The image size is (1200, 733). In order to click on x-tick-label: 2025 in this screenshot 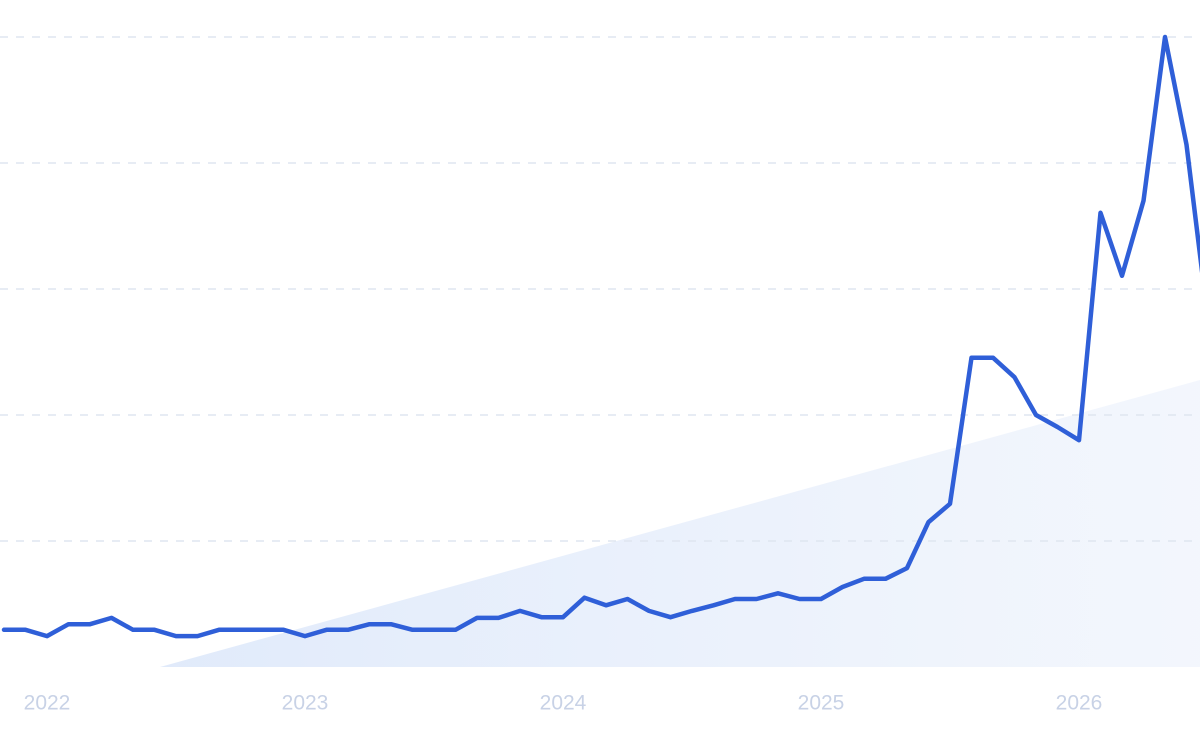, I will do `click(821, 703)`.